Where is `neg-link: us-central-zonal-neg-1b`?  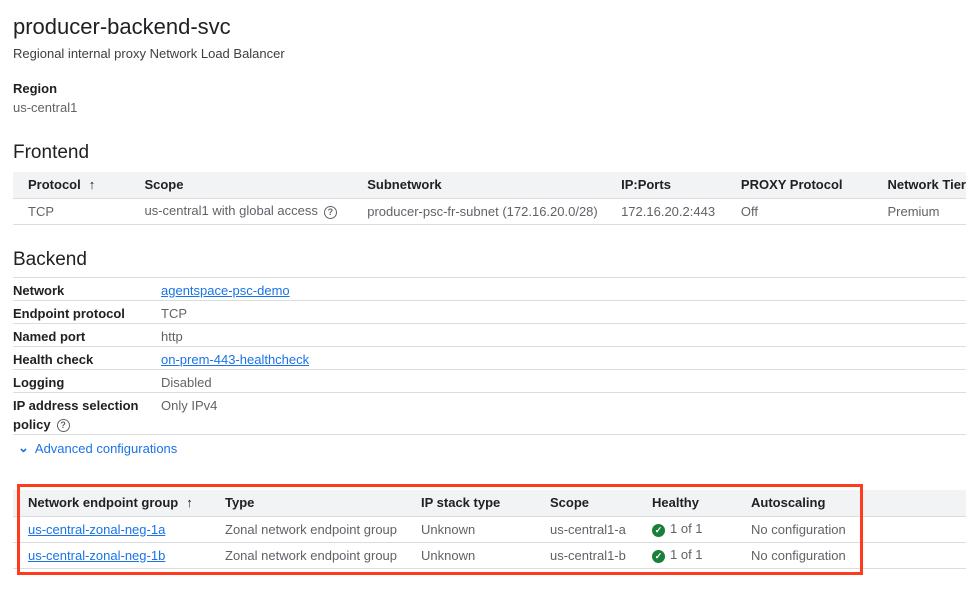 neg-link: us-central-zonal-neg-1b is located at coordinates (97, 555).